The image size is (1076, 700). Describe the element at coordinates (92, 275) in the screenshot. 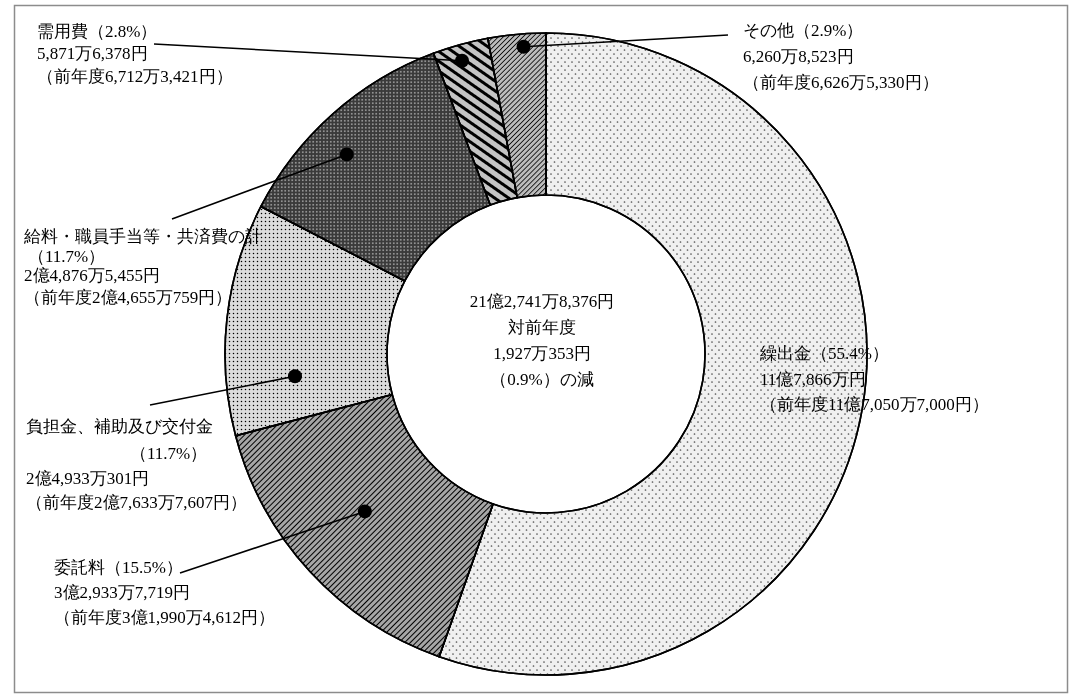

I see `text: 2億4,876万5,455円` at that location.